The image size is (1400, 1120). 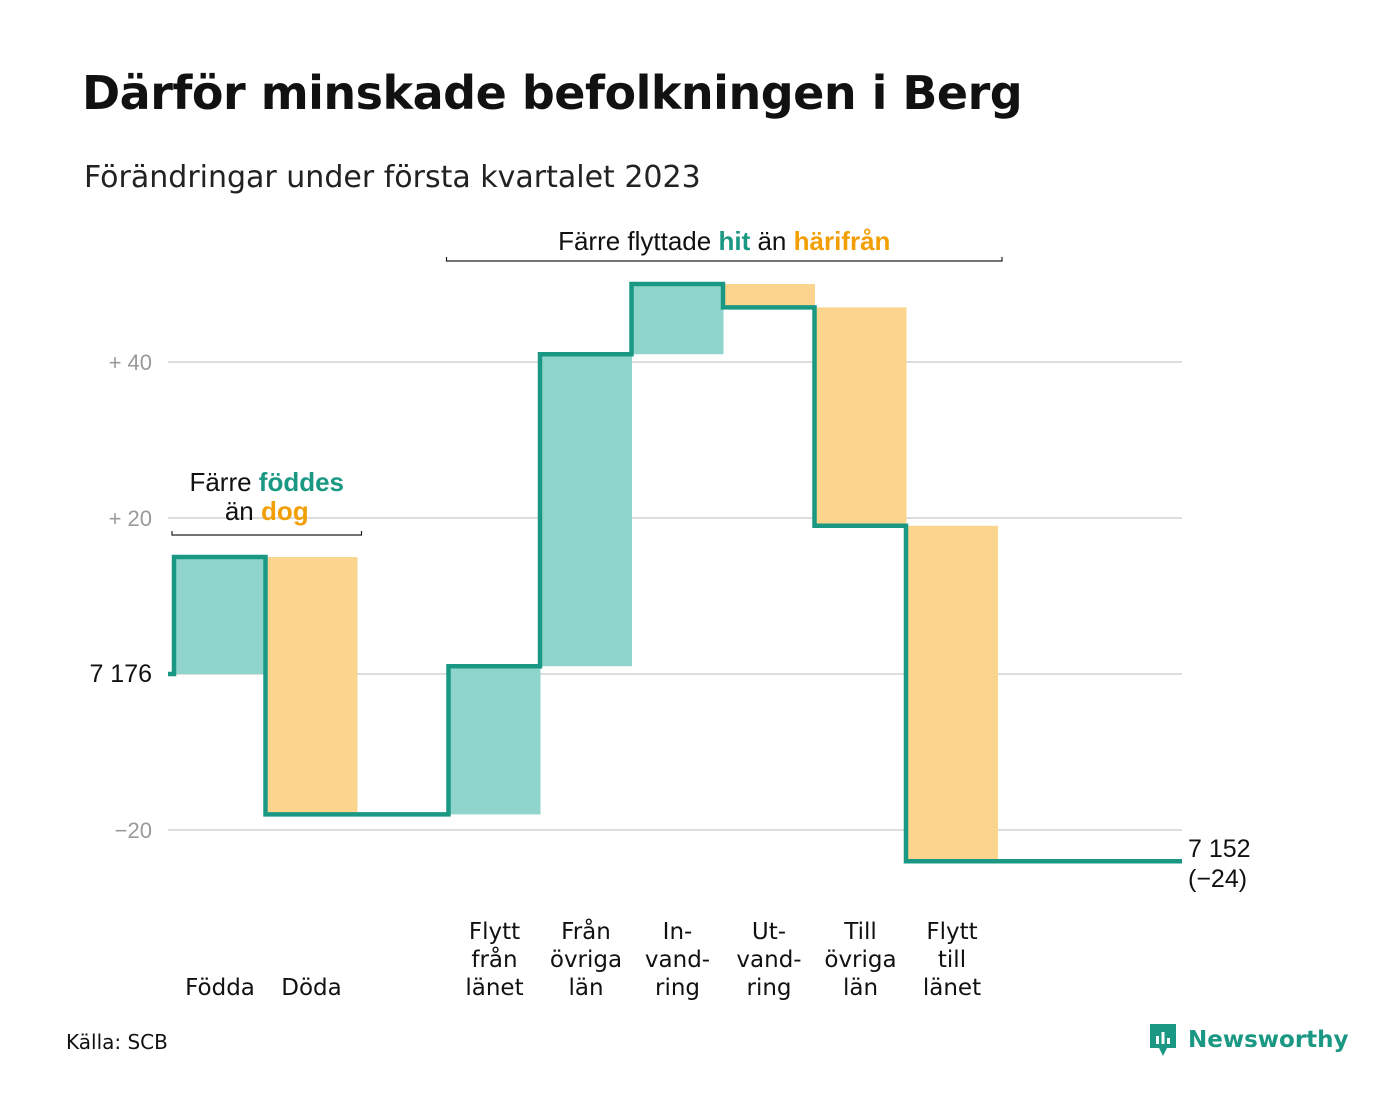 I want to click on annotation-text: föddes, so click(x=301, y=482).